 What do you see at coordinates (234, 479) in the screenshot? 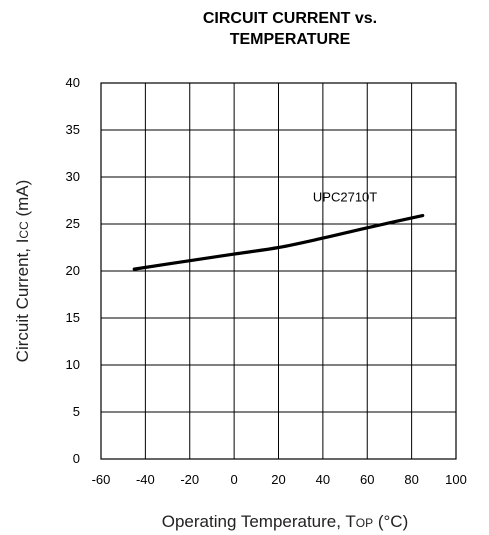
I see `x-tick-label: 0` at bounding box center [234, 479].